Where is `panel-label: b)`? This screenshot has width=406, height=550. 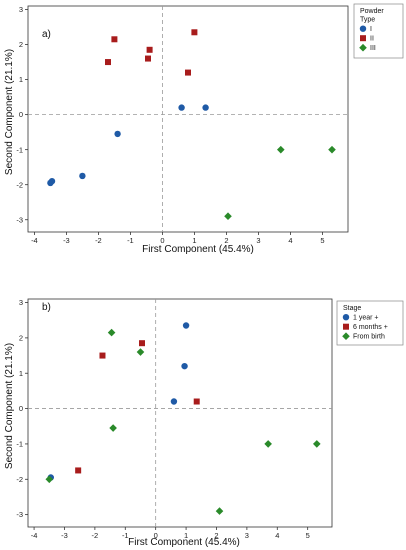 panel-label: b) is located at coordinates (46, 307).